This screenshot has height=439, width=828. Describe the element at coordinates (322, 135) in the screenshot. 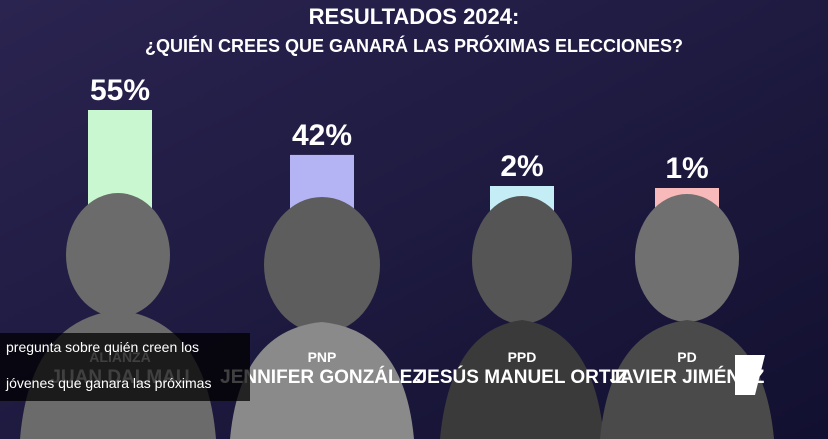

I see `value-label: 42%` at that location.